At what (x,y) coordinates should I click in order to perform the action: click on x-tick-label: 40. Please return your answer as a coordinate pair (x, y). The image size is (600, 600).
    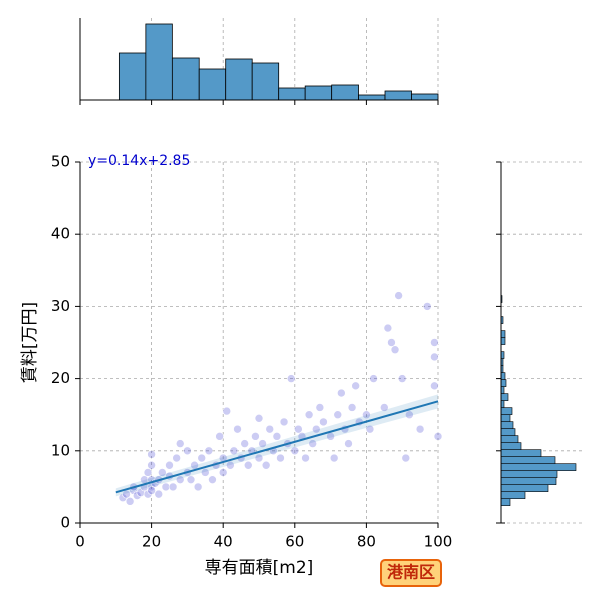
    Looking at the image, I should click on (223, 542).